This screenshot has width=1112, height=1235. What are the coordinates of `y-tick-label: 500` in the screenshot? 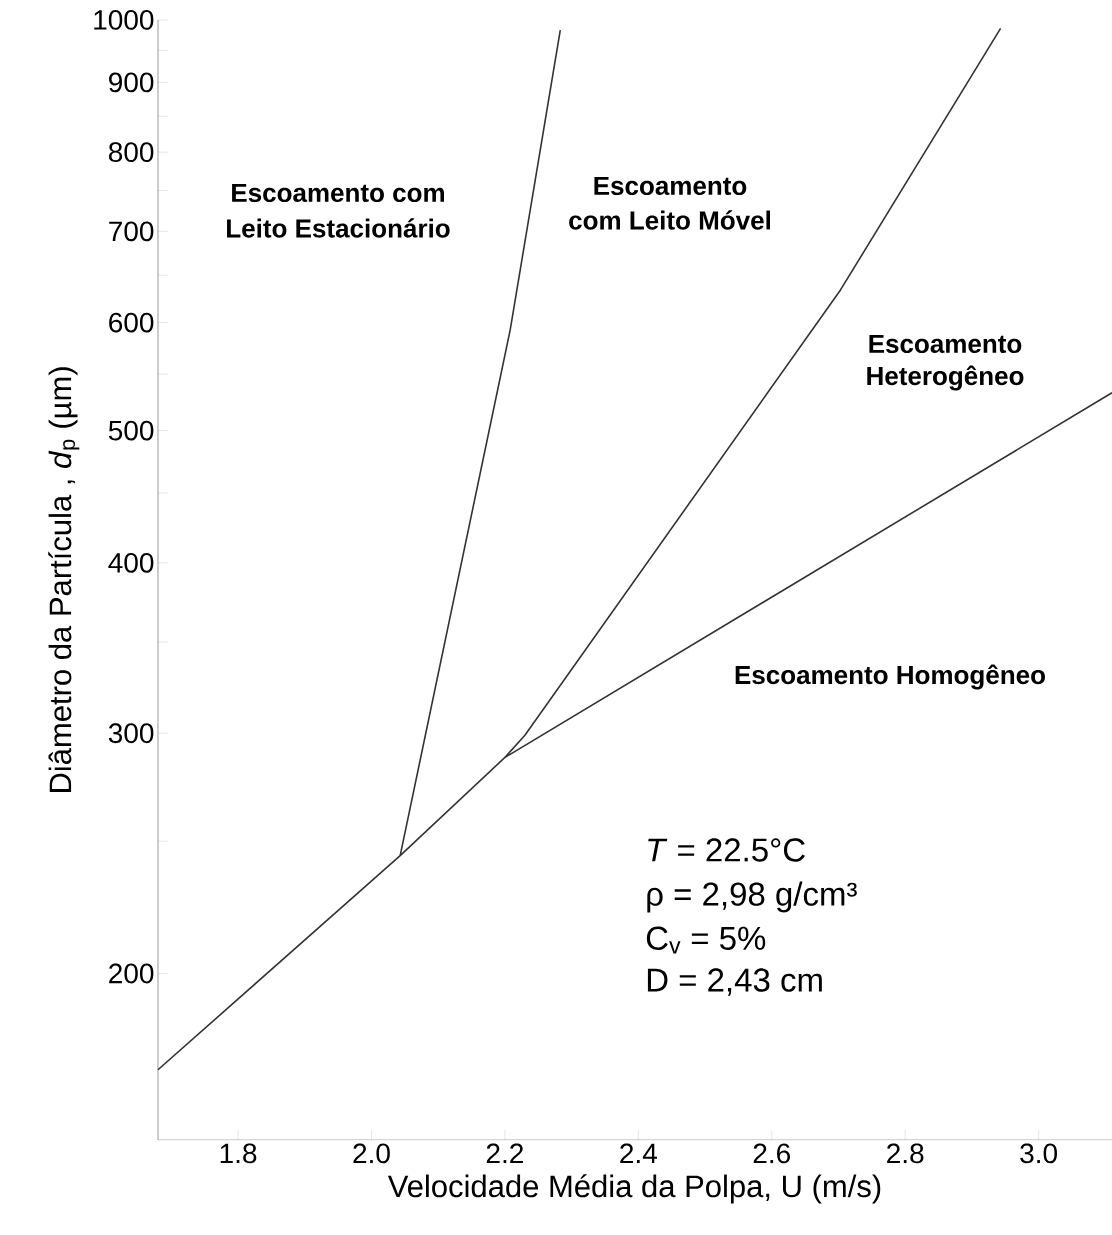 It's located at (131, 430).